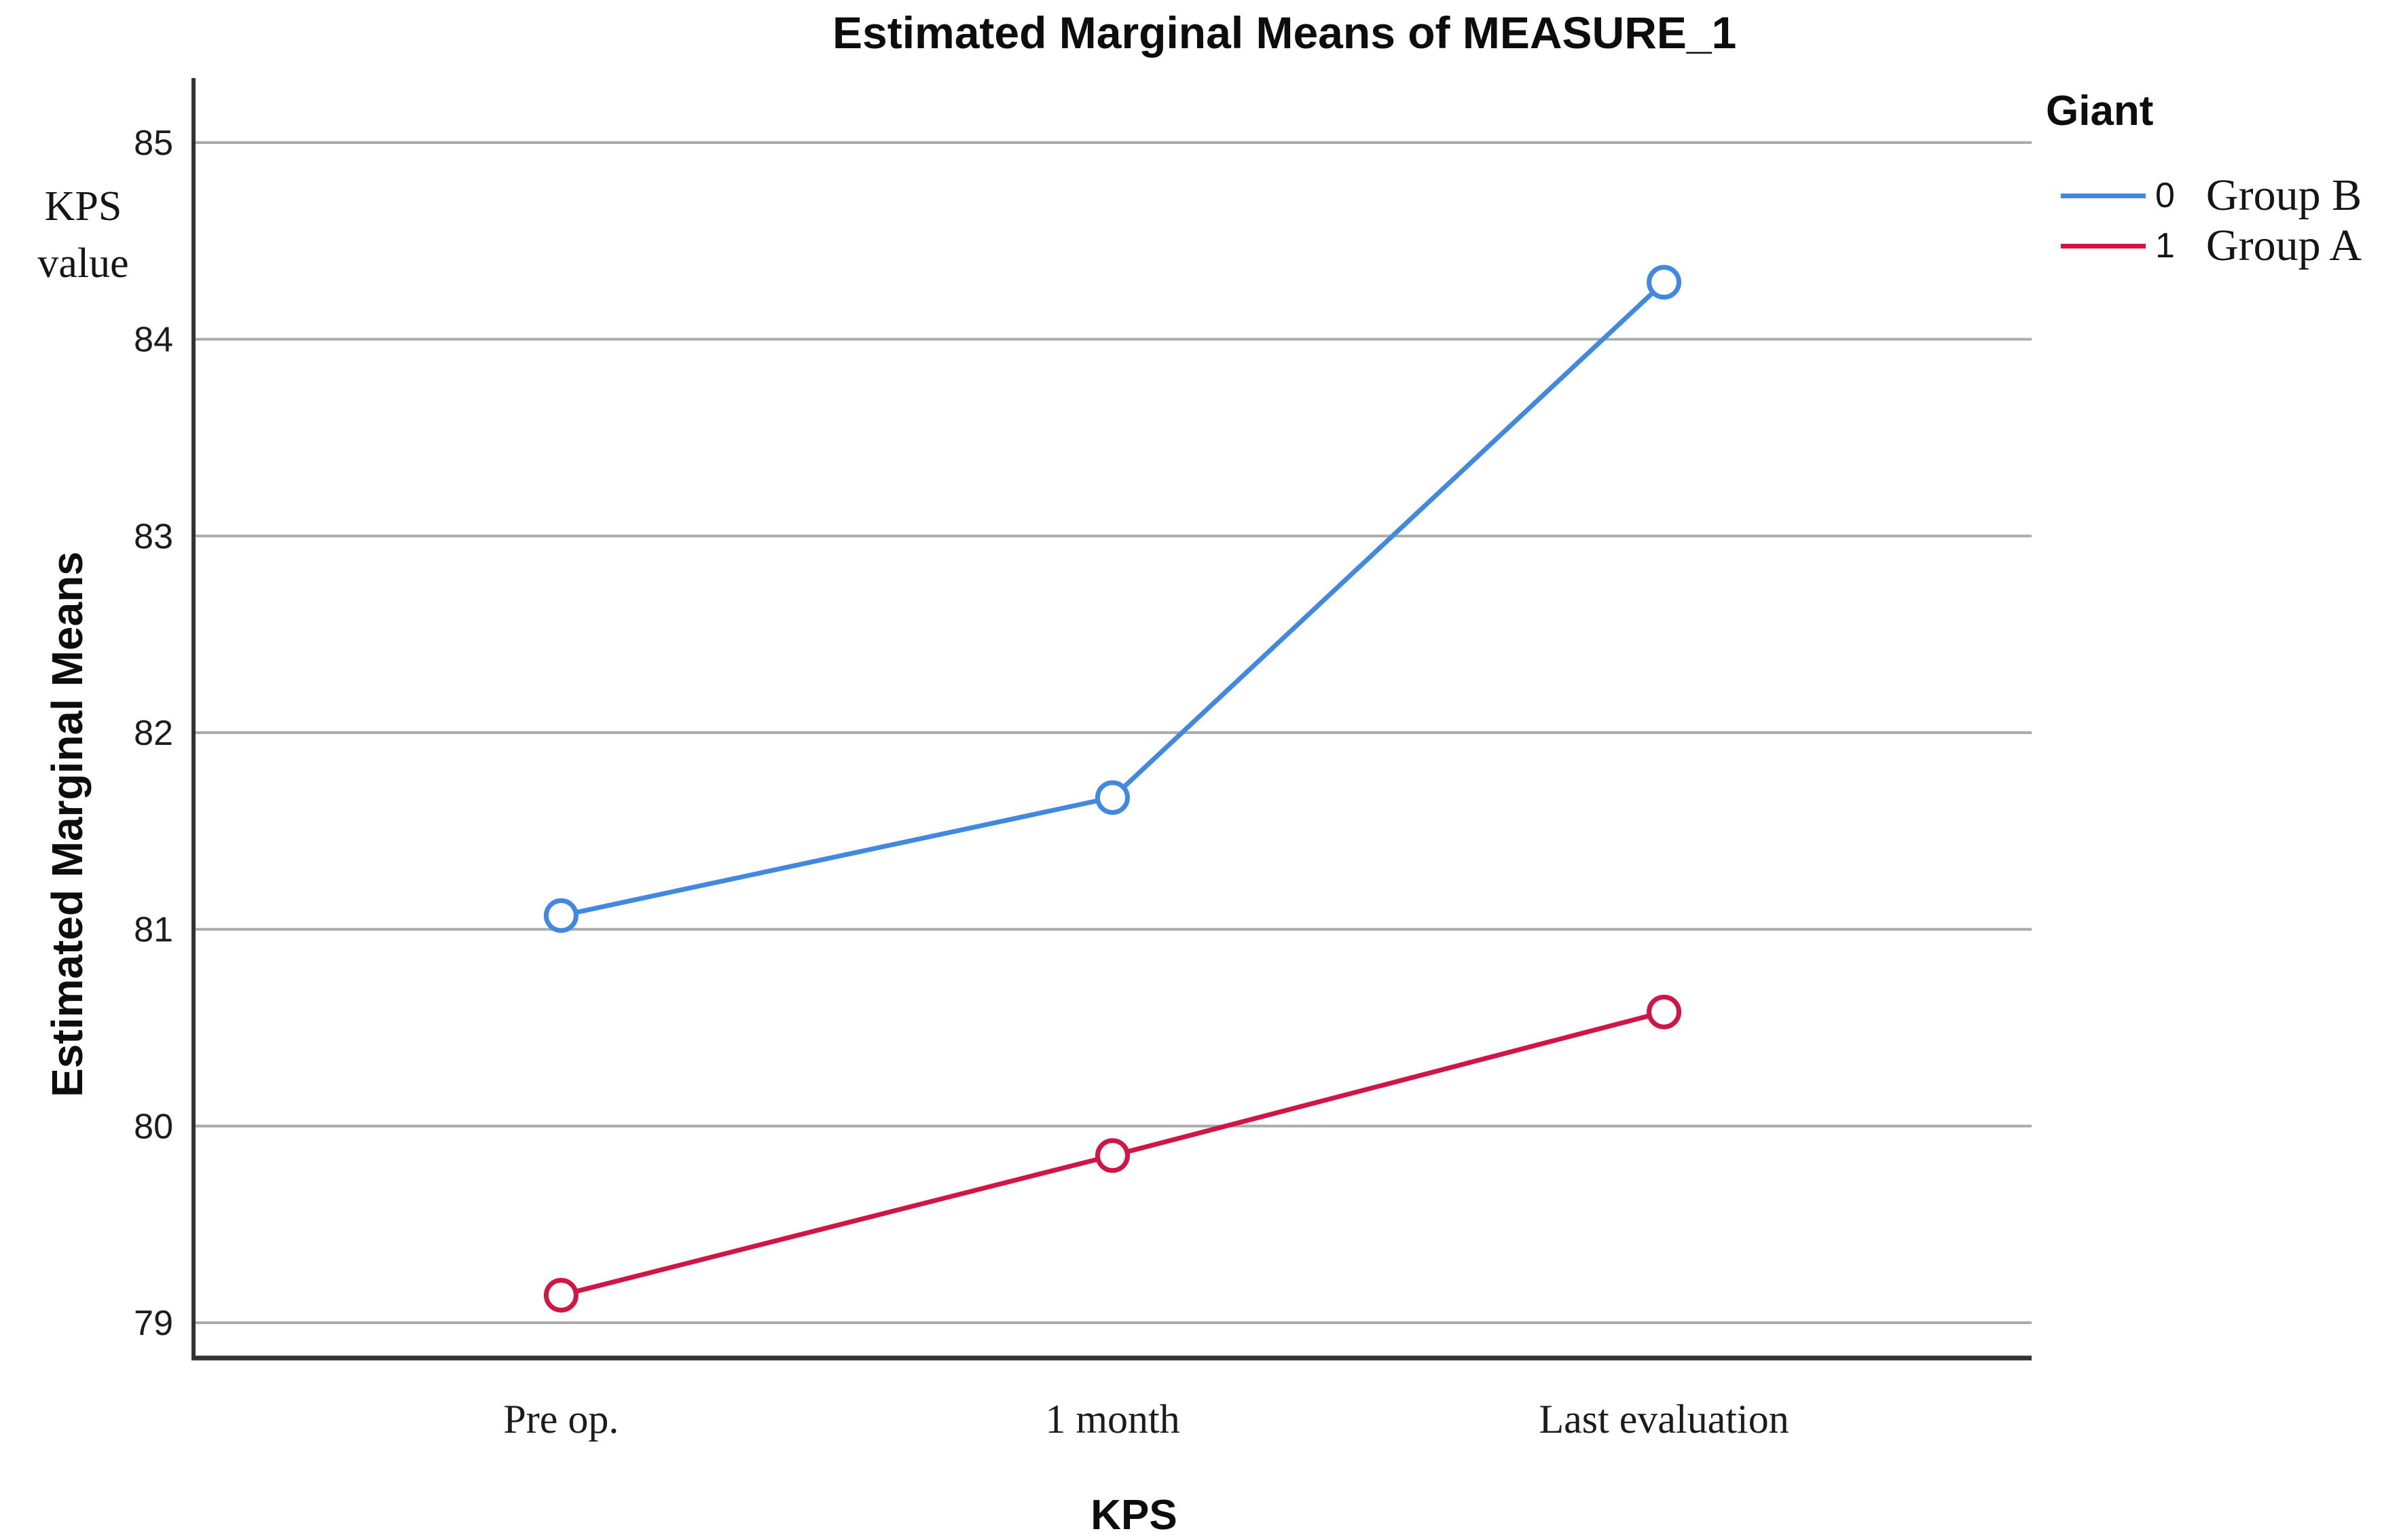 The width and height of the screenshot is (2401, 1540). Describe the element at coordinates (2103, 246) in the screenshot. I see `legend-line-swatch-red` at that location.